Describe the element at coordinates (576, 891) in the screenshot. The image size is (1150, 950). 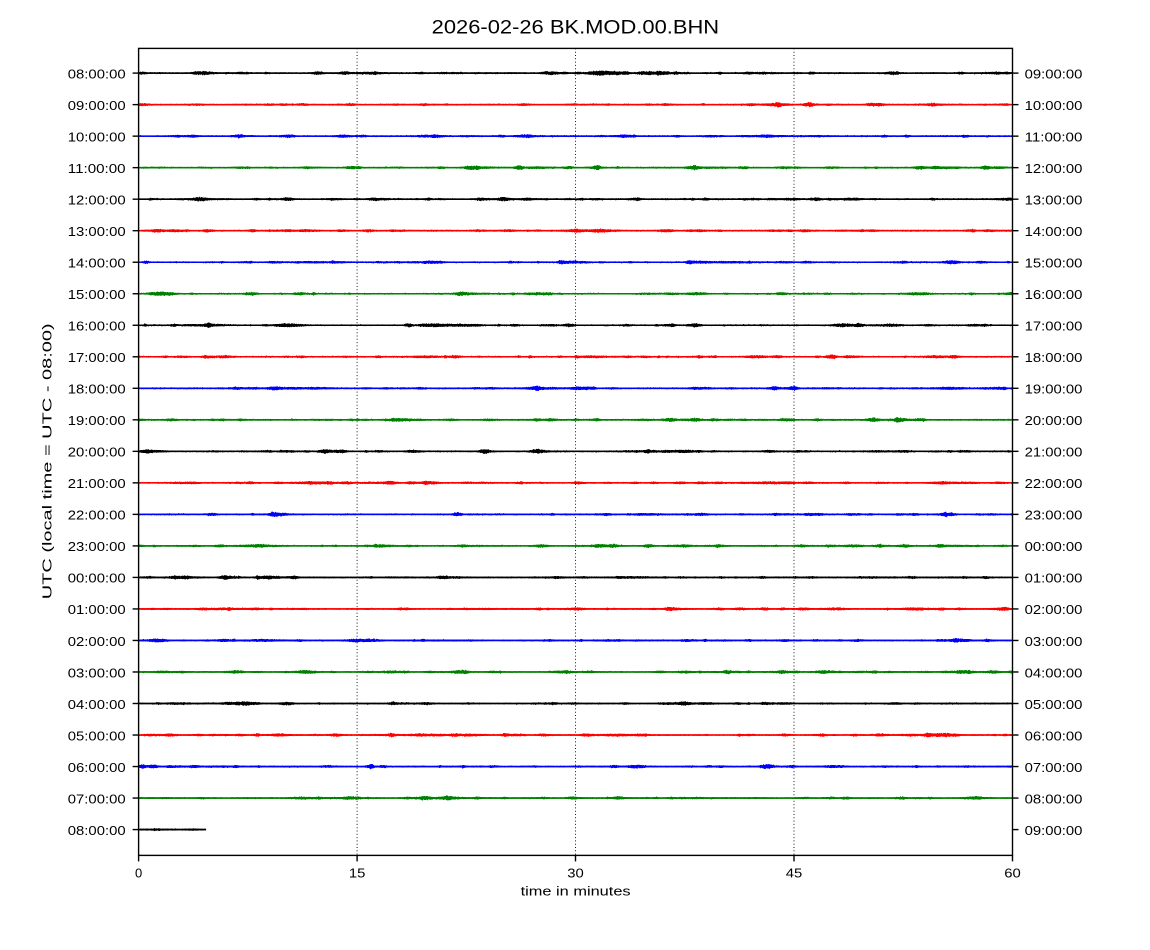
I see `svg-text: time in minutes` at that location.